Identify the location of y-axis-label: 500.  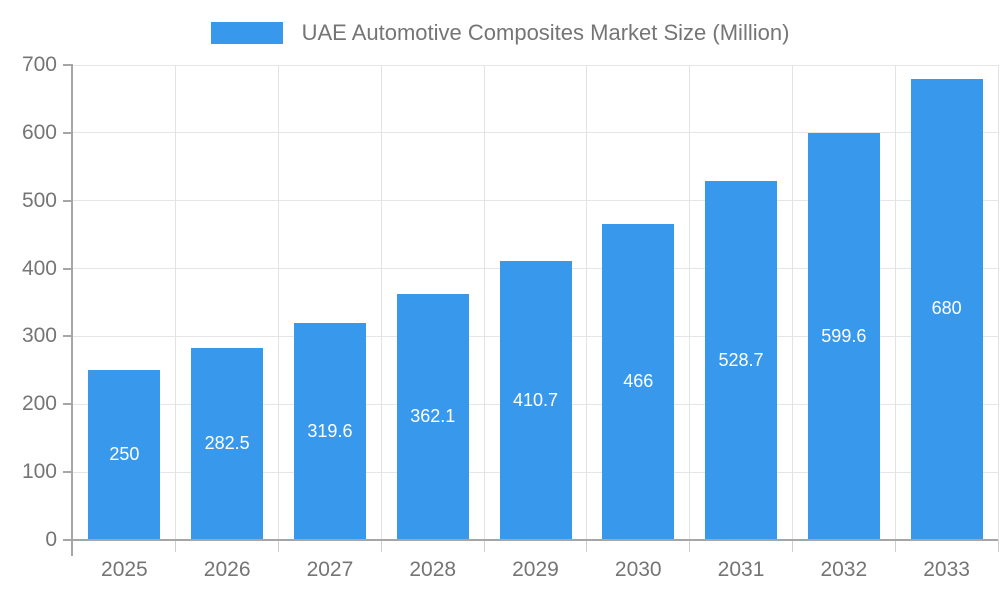
(39, 200).